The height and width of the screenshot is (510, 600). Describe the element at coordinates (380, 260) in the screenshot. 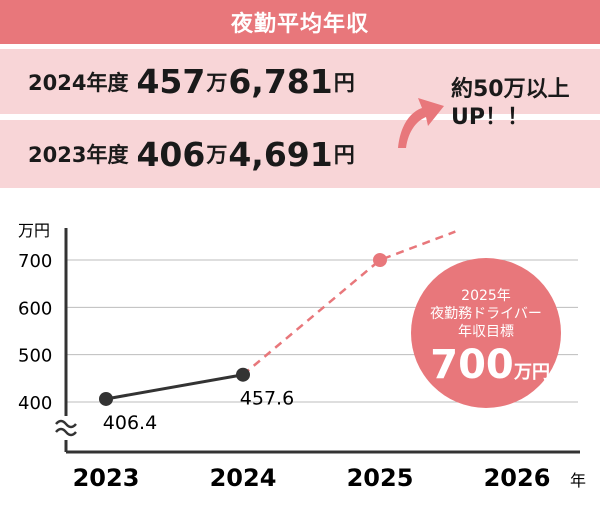

I see `projection-point-2025` at that location.